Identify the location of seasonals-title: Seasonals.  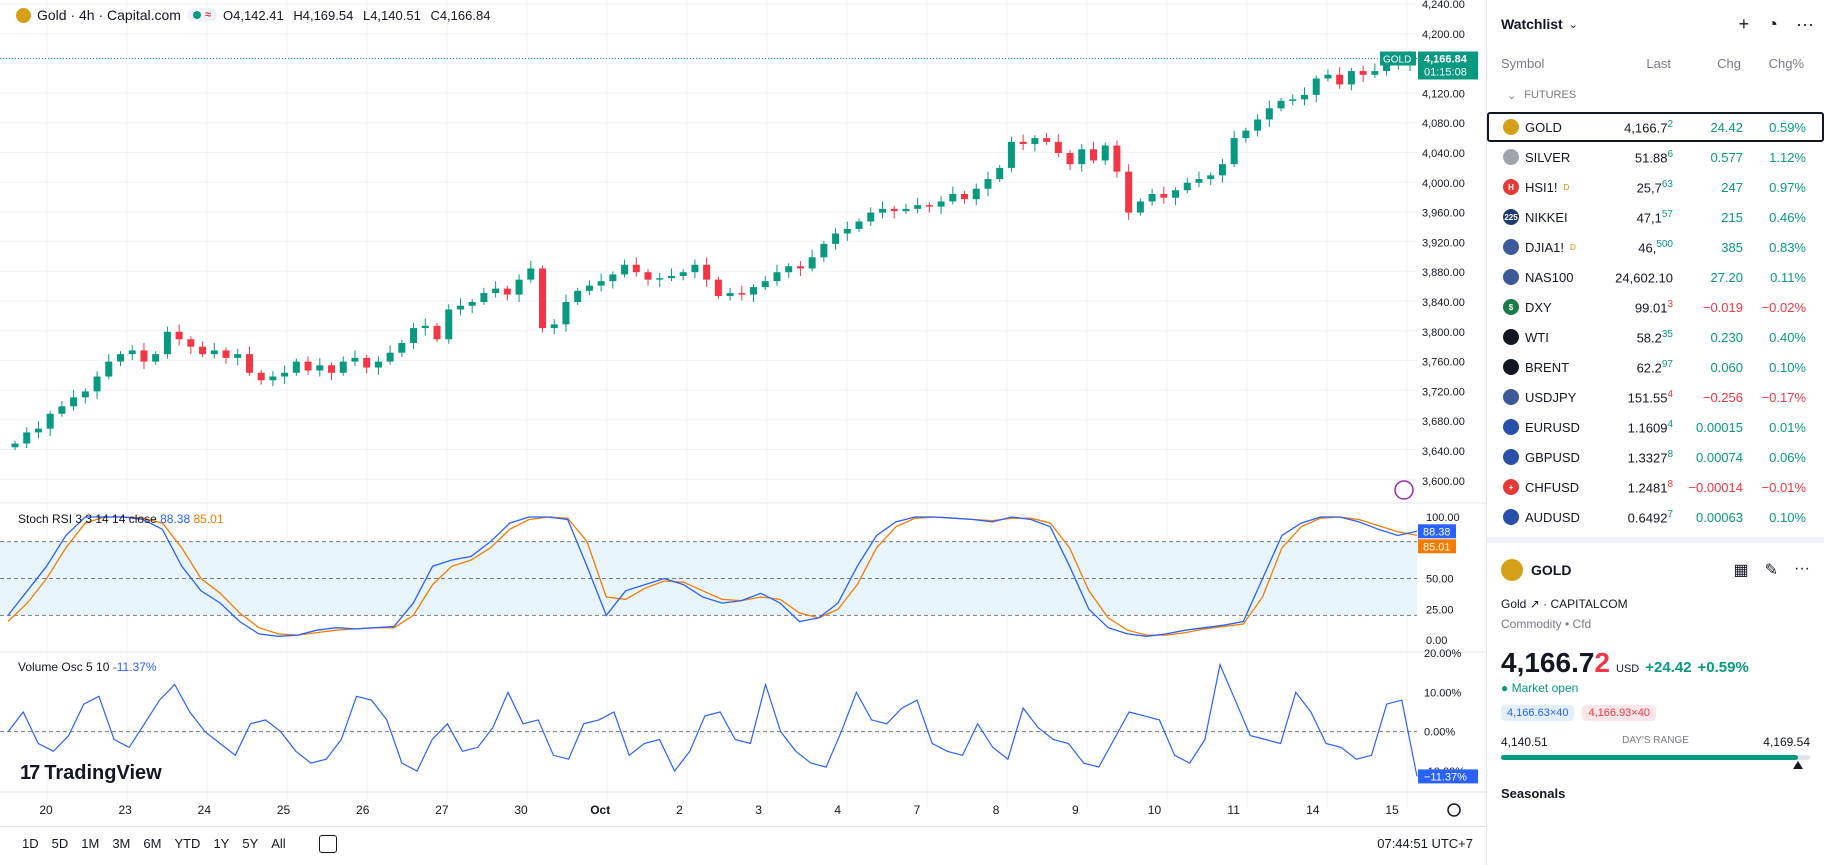
(1533, 793).